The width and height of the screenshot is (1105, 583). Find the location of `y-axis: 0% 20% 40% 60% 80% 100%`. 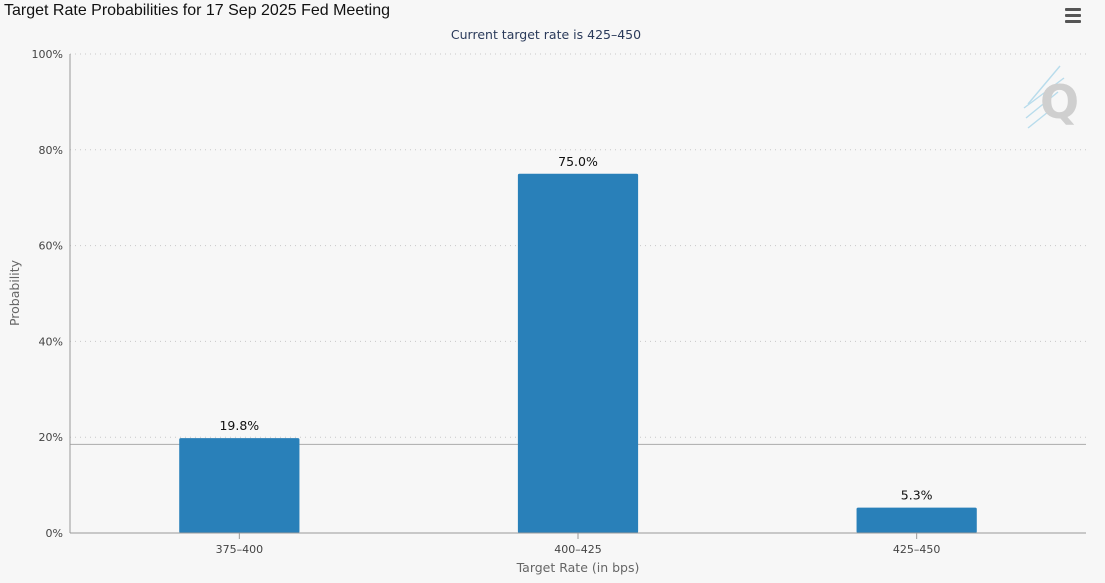

y-axis: 0% 20% 40% 60% 80% 100% is located at coordinates (51, 294).